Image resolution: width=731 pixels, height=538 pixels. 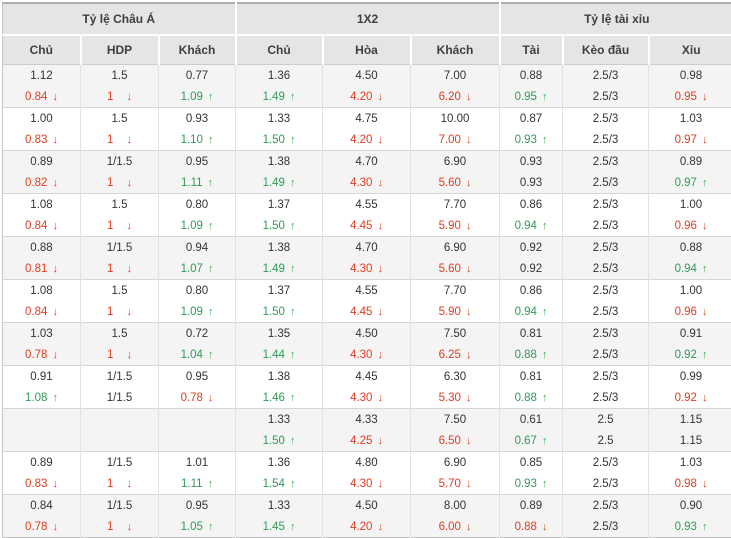 What do you see at coordinates (531, 420) in the screenshot?
I see `cell-ou-over-open: 0.61` at bounding box center [531, 420].